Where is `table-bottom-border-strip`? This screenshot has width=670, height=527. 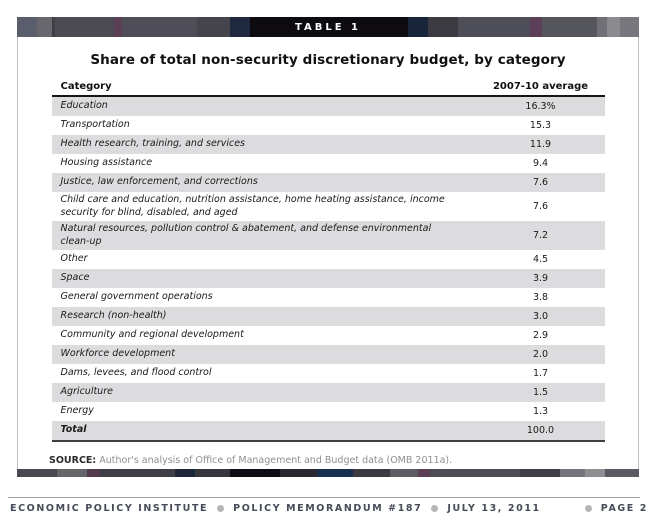 table-bottom-border-strip is located at coordinates (328, 473).